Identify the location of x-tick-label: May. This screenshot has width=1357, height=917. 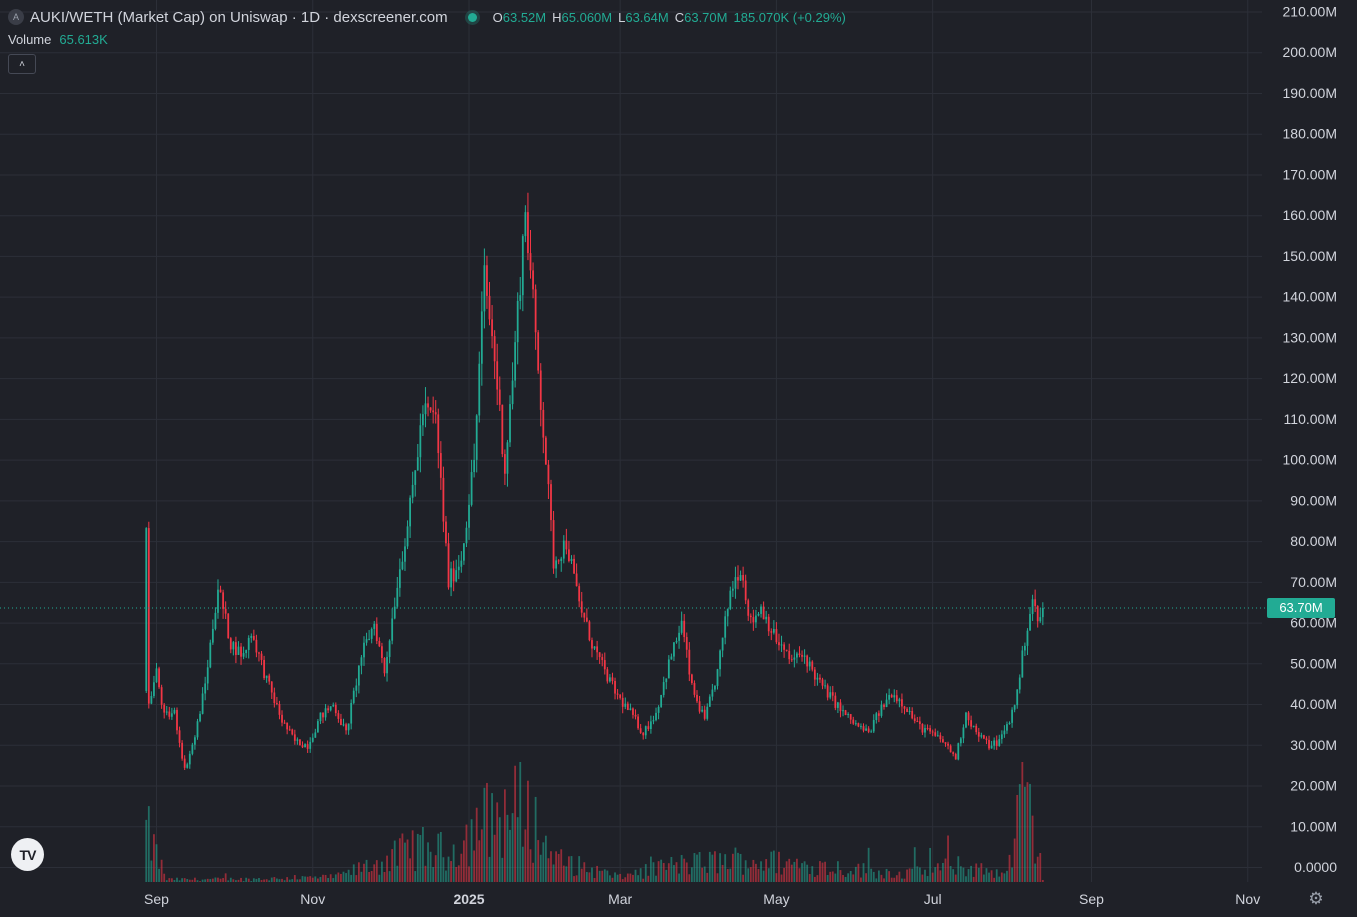
(776, 899).